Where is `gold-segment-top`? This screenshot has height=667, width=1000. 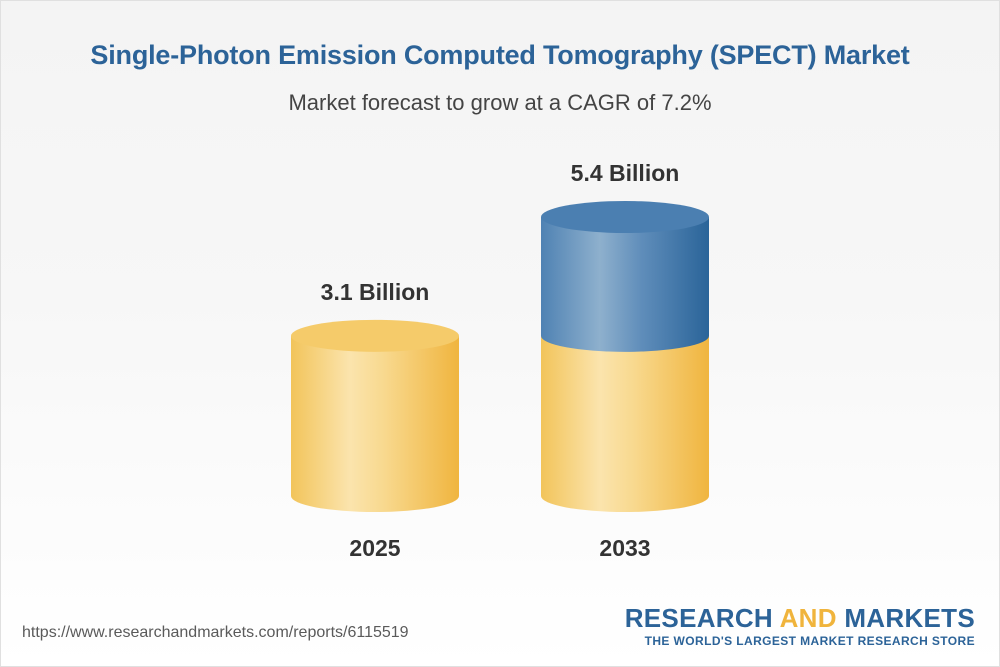 gold-segment-top is located at coordinates (375, 335).